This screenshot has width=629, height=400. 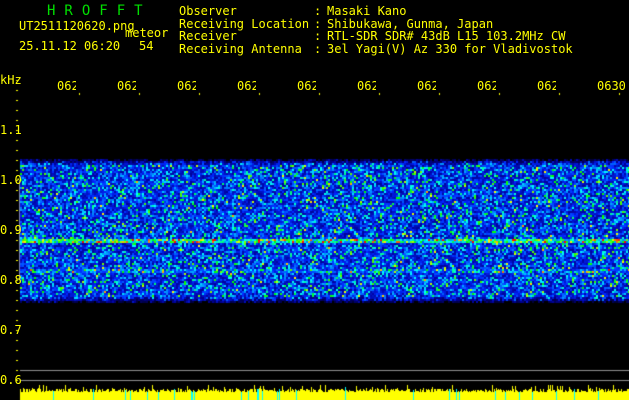 What do you see at coordinates (66, 86) in the screenshot?
I see `x-tick-label: 0621` at bounding box center [66, 86].